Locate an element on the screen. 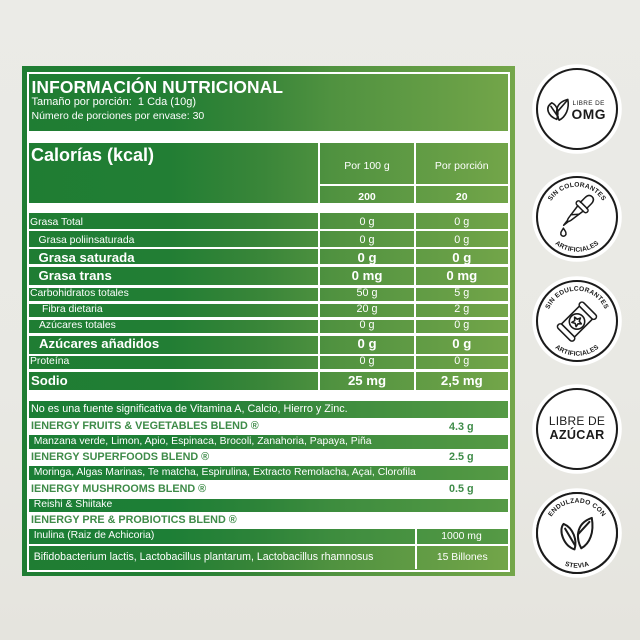 The width and height of the screenshot is (640, 640). svg-text: AZÚCAR is located at coordinates (577, 434).